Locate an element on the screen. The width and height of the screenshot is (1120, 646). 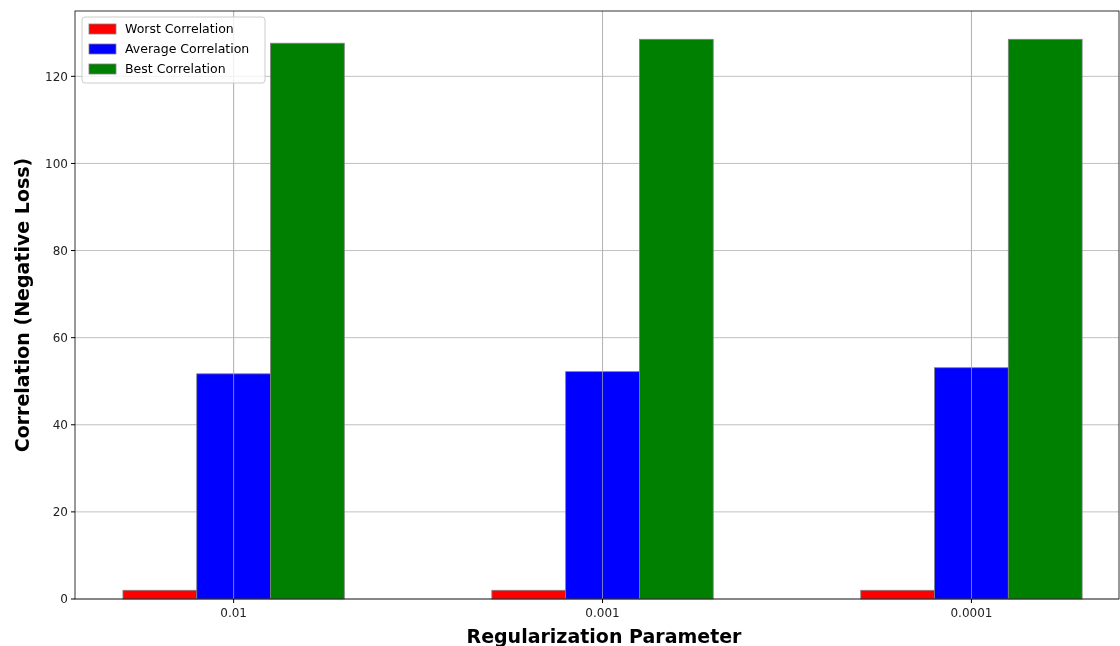
legend-label: Worst Correlation is located at coordinates (179, 29).